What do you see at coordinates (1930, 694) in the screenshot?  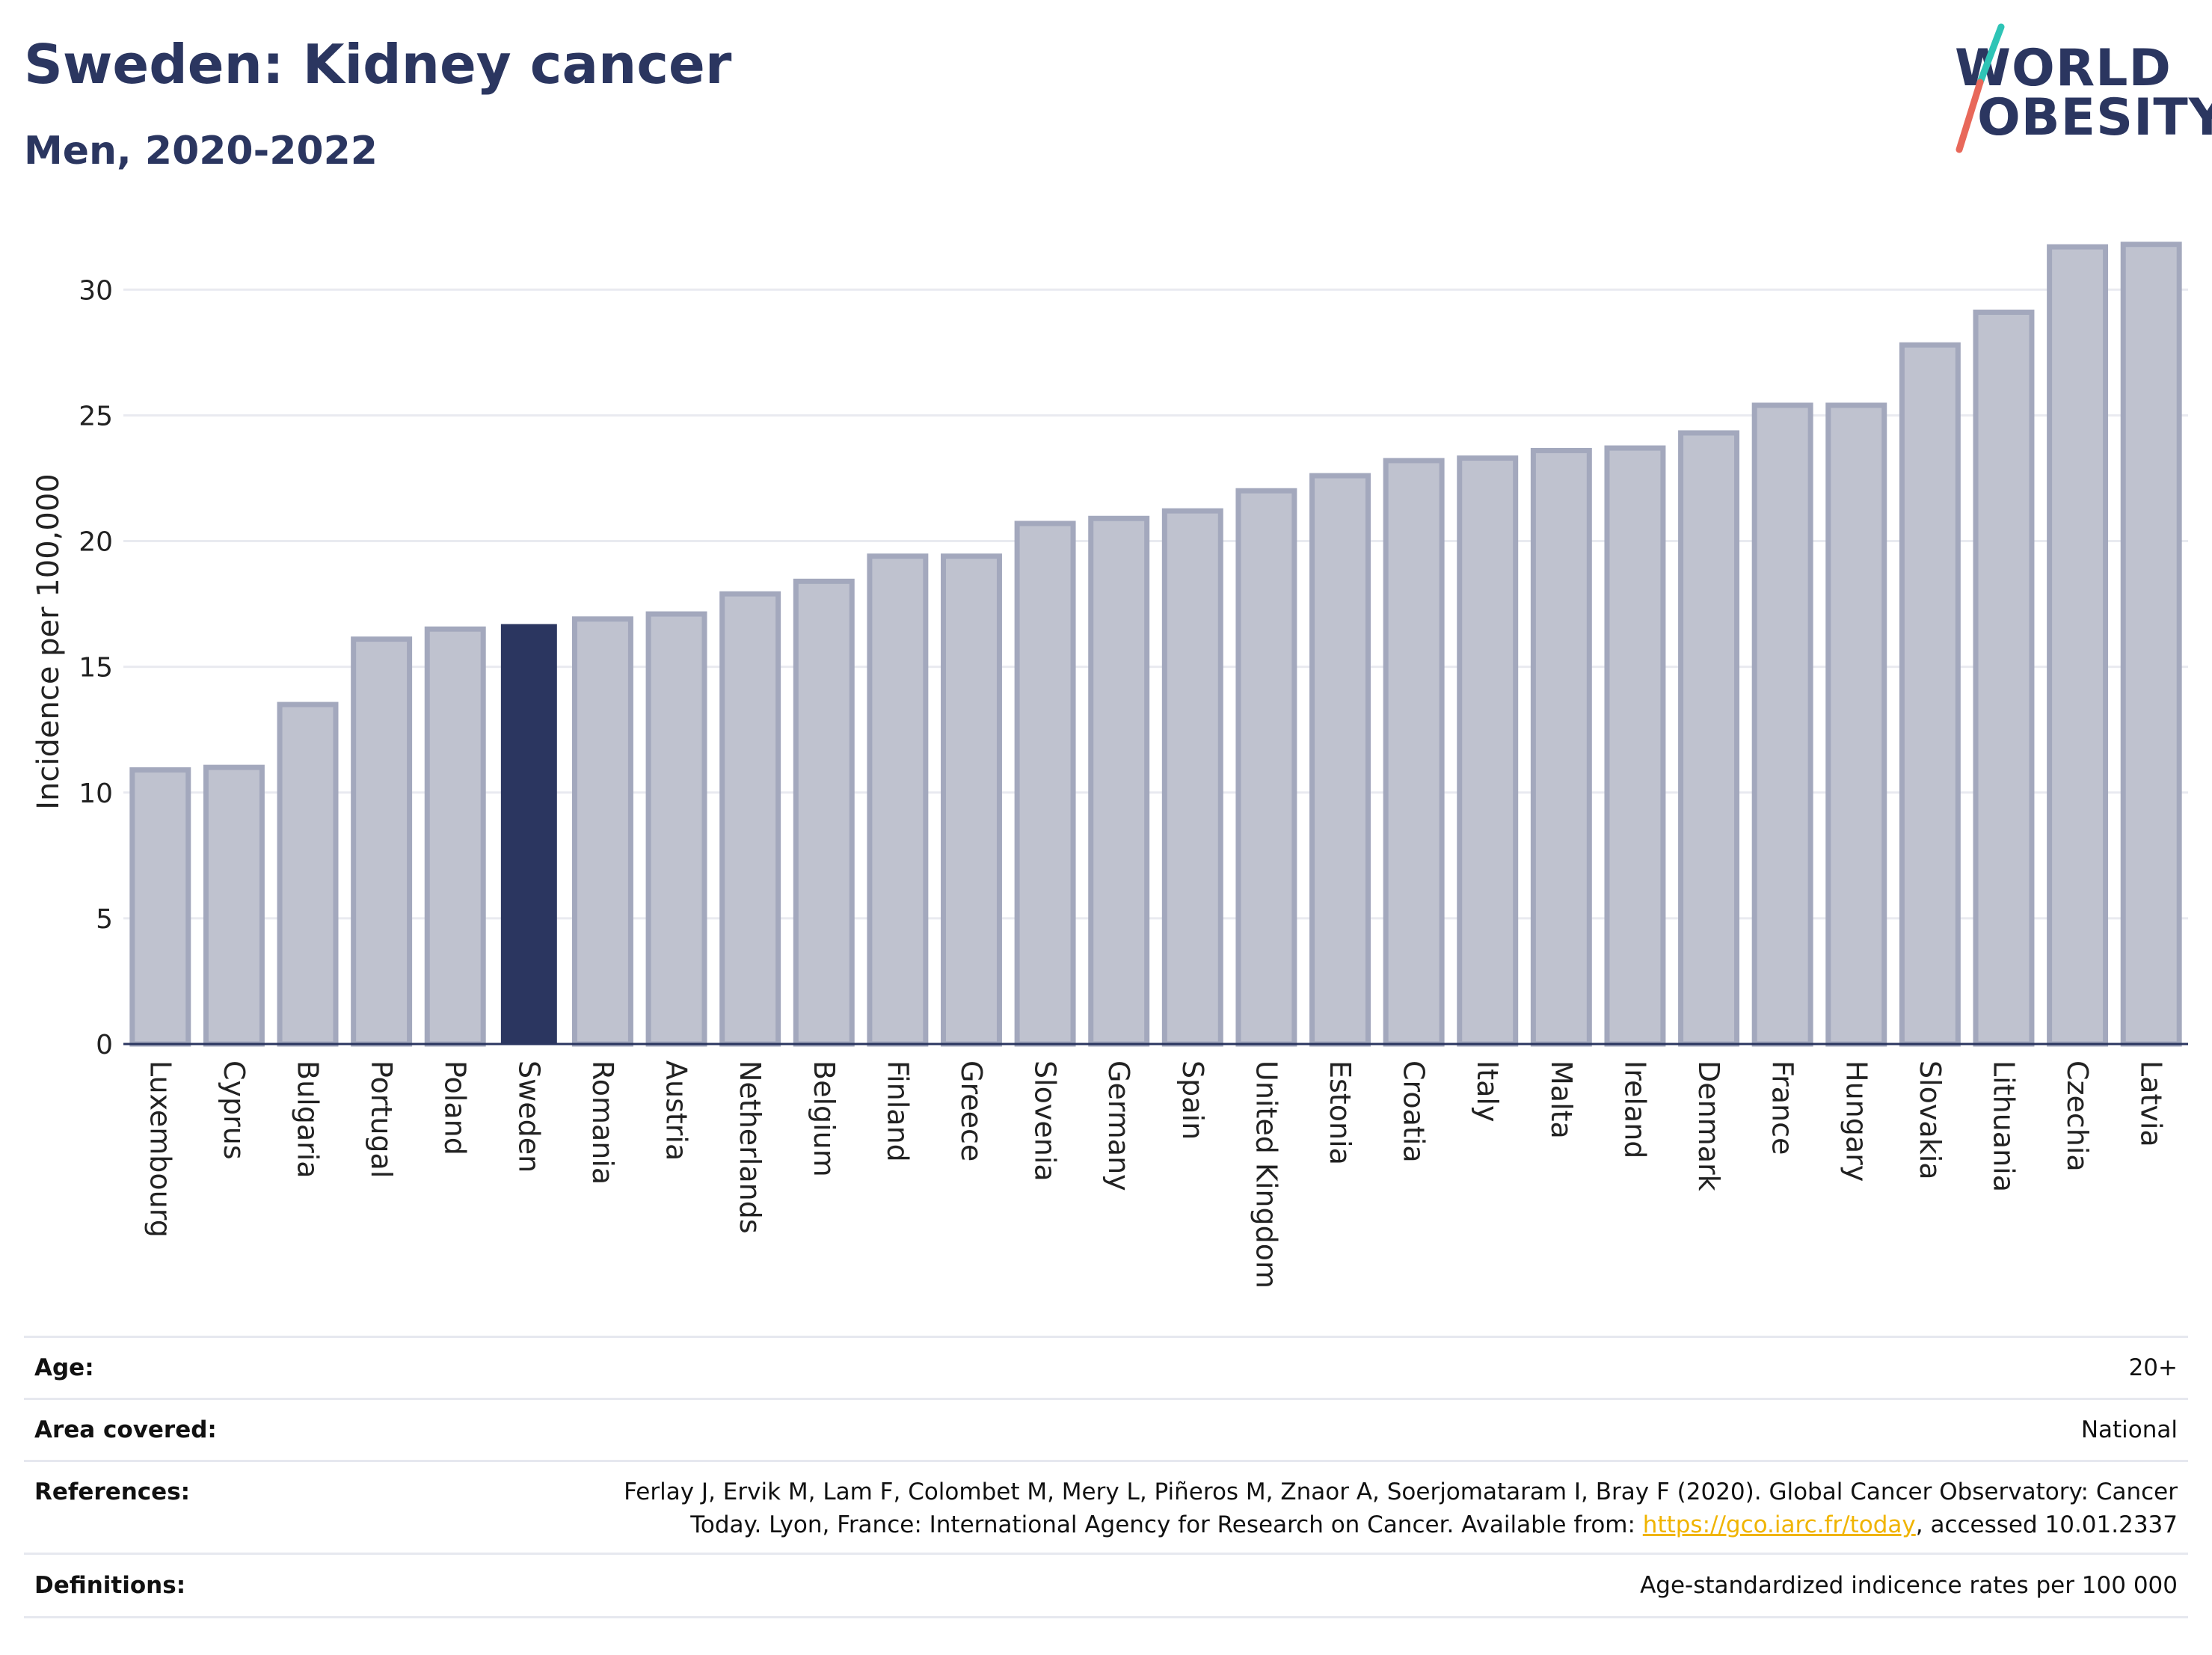 I see `bar-slovakia` at bounding box center [1930, 694].